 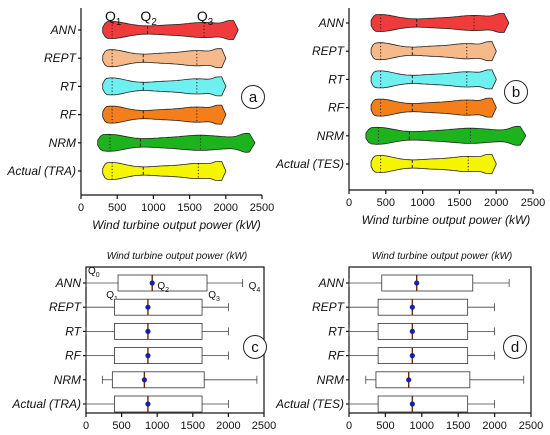 What do you see at coordinates (113, 18) in the screenshot?
I see `quartile-label: Q1` at bounding box center [113, 18].